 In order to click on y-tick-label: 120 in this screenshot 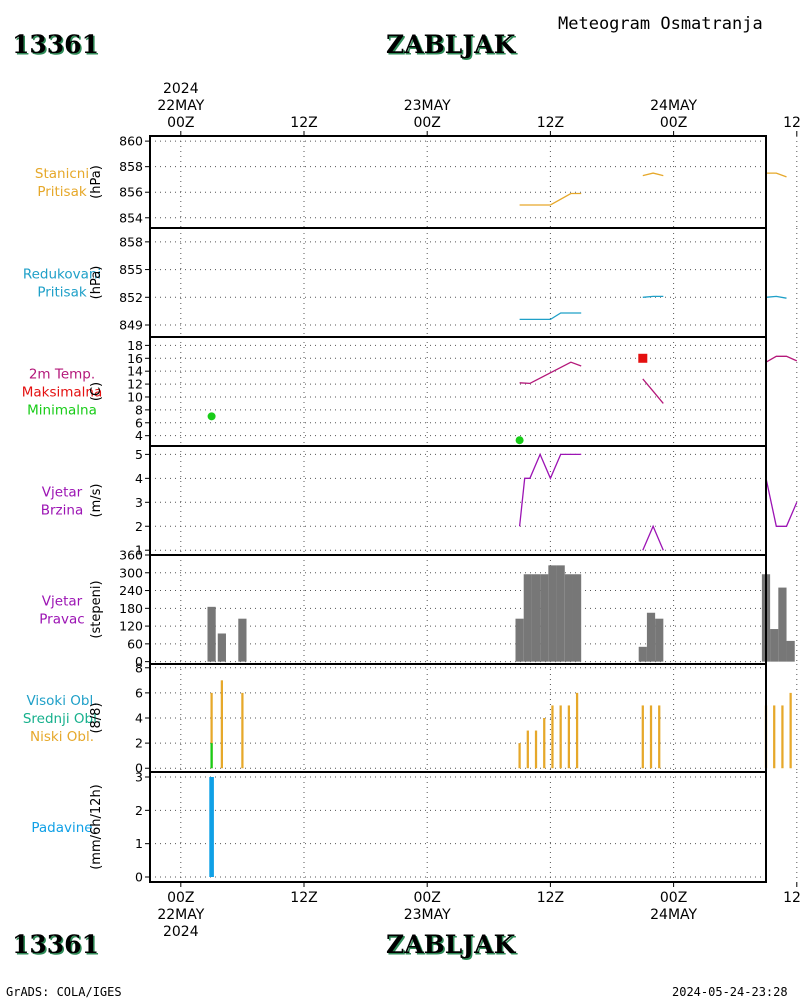, I will do `click(131, 626)`.